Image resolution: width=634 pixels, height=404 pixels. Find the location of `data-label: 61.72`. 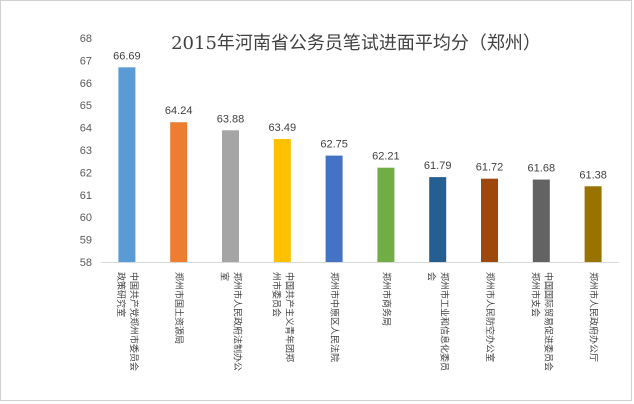

data-label: 61.72 is located at coordinates (490, 168).